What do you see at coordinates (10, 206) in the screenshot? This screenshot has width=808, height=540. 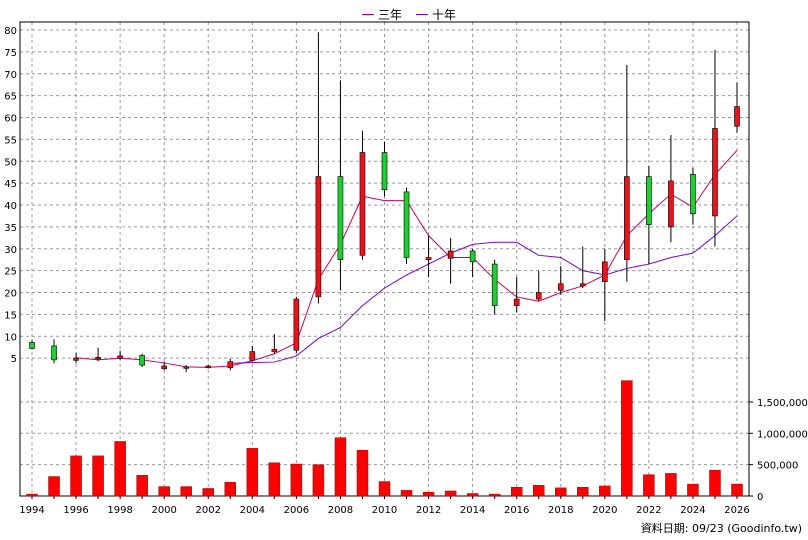 I see `price-tick-label: 40` at bounding box center [10, 206].